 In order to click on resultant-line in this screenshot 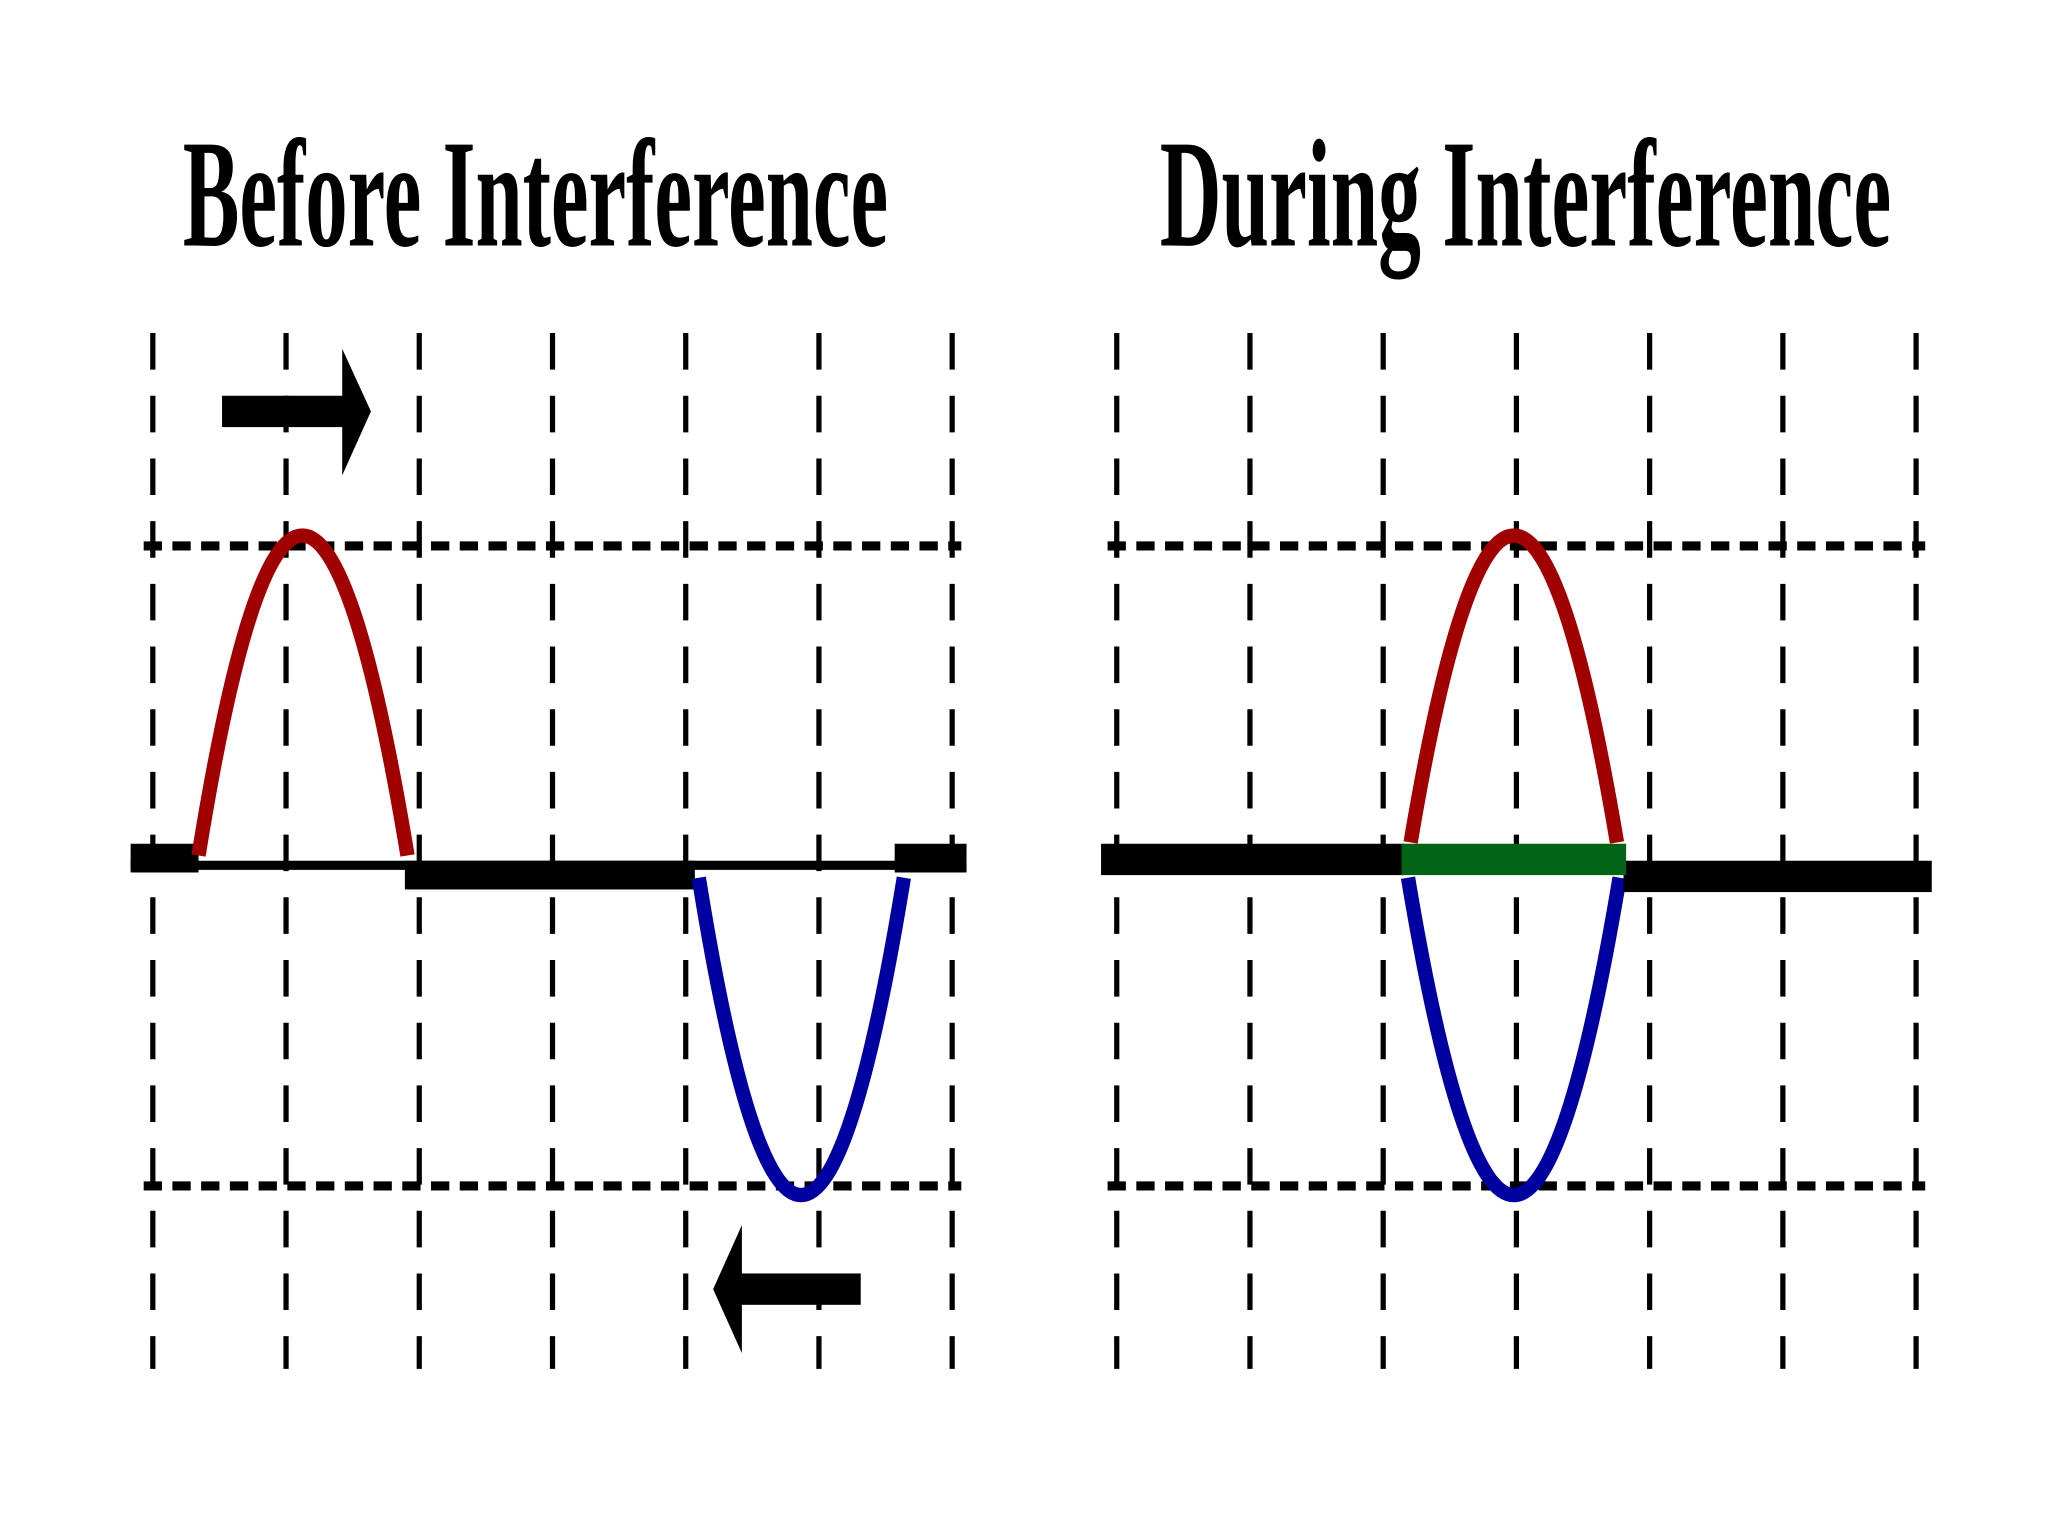, I will do `click(1514, 859)`.